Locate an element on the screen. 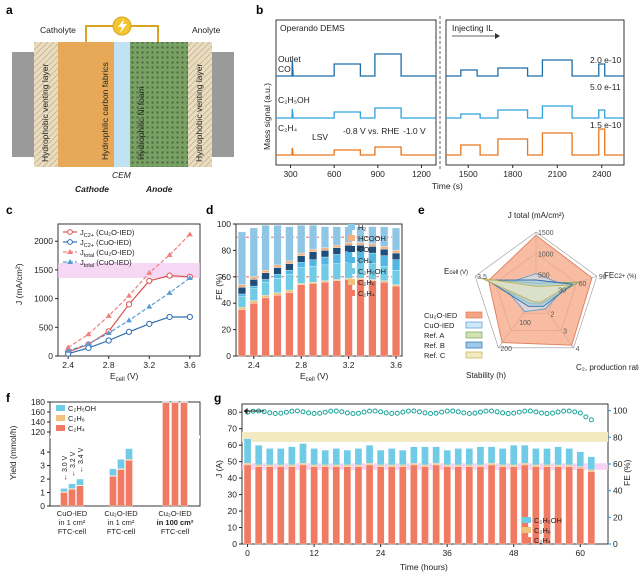 Image resolution: width=639 pixels, height=582 pixels. b-inject-arrowhead is located at coordinates (497, 36).